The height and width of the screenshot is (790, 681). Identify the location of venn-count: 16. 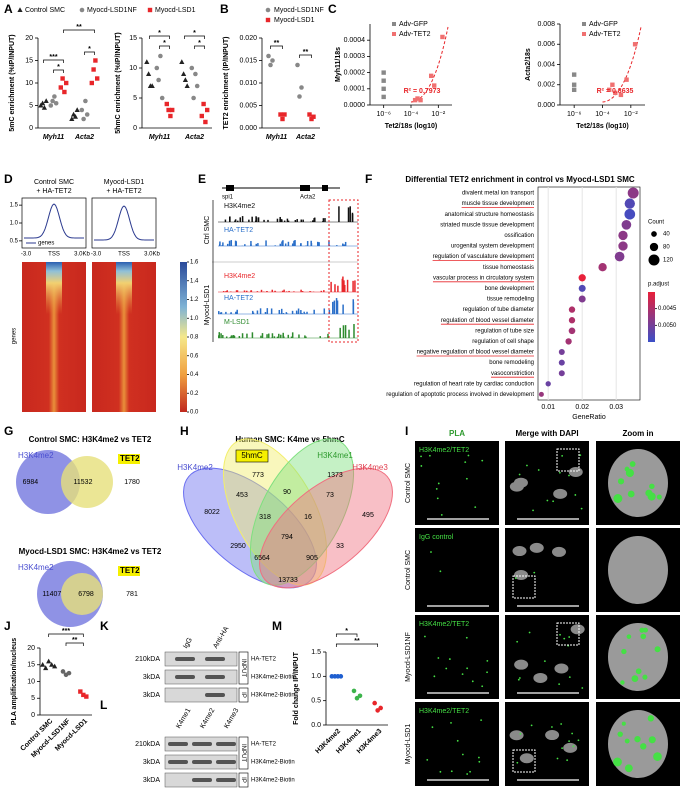
(308, 517).